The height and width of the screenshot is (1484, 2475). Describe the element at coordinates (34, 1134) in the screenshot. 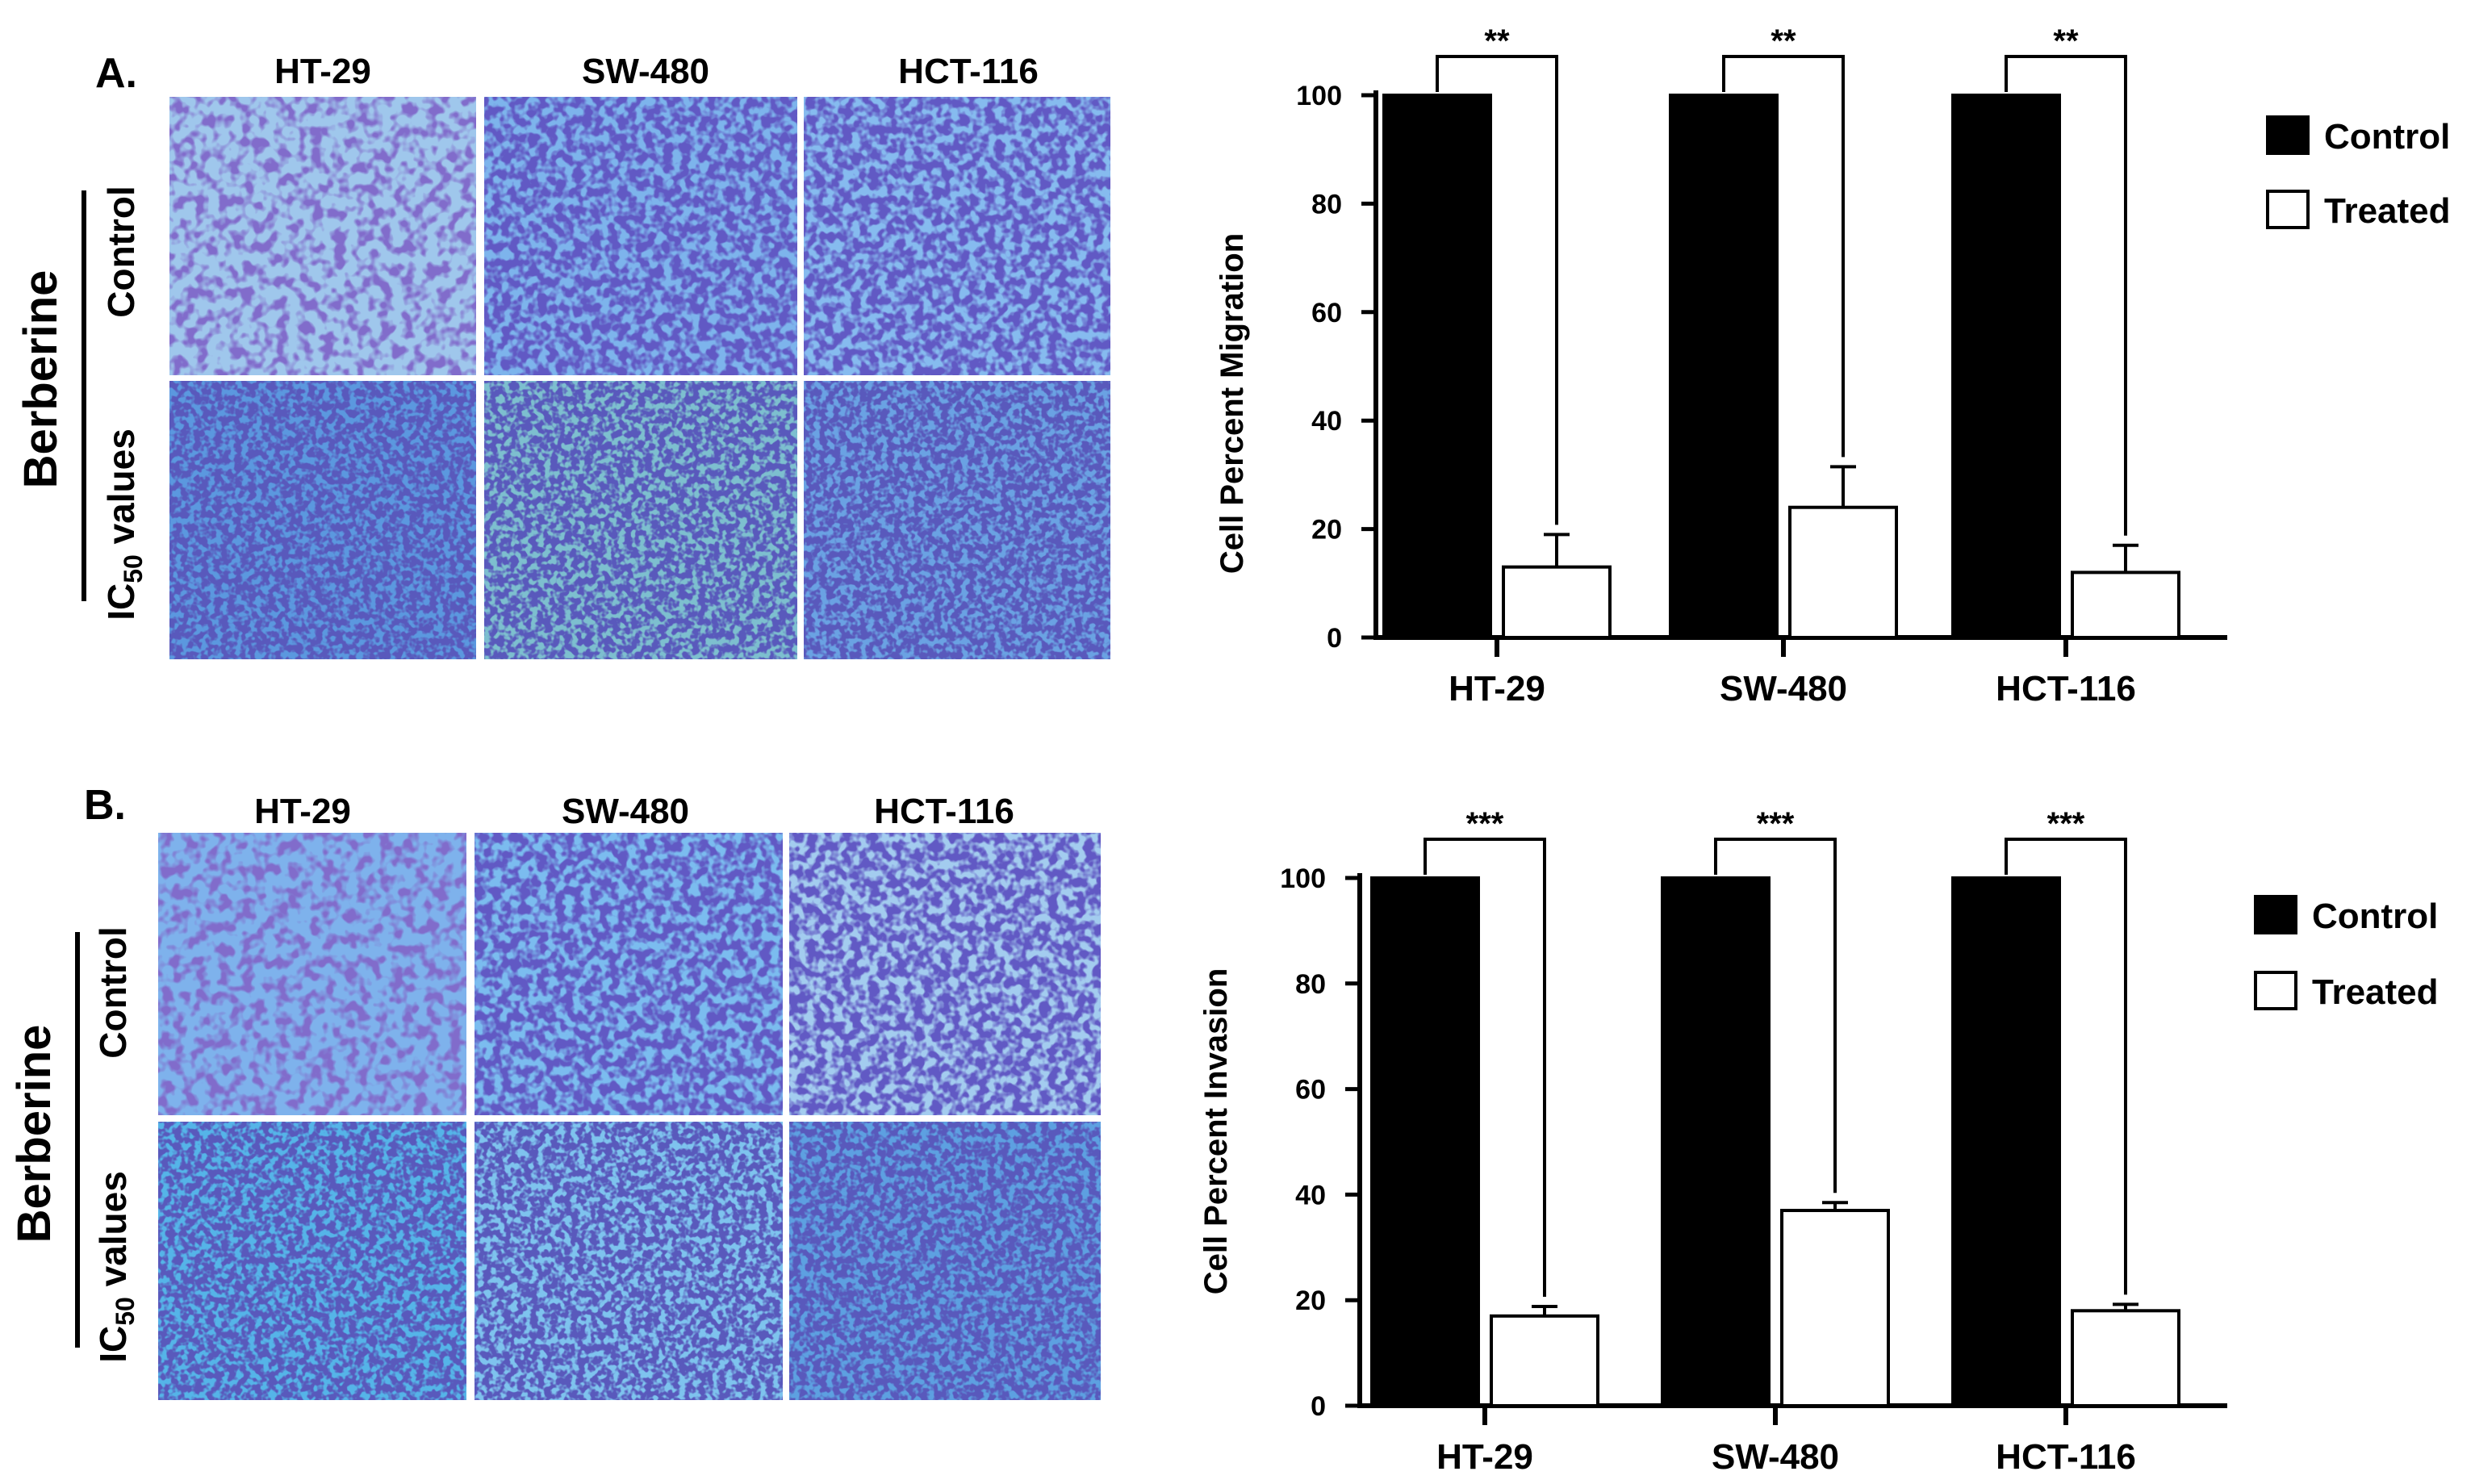

I see `panel-b-group-label: Berberine` at that location.